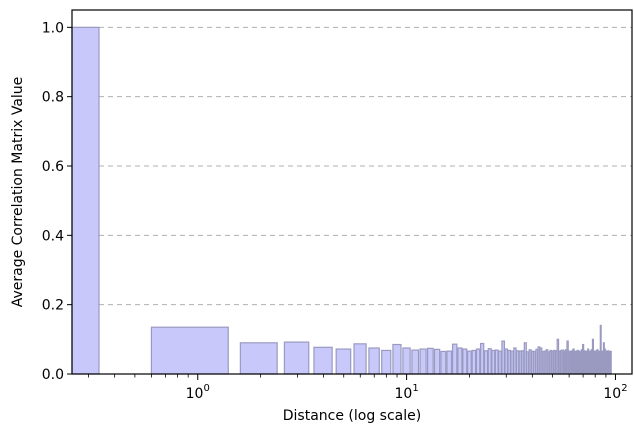 The image size is (634, 427). Describe the element at coordinates (624, 388) in the screenshot. I see `x-tick-exponent: 2` at that location.